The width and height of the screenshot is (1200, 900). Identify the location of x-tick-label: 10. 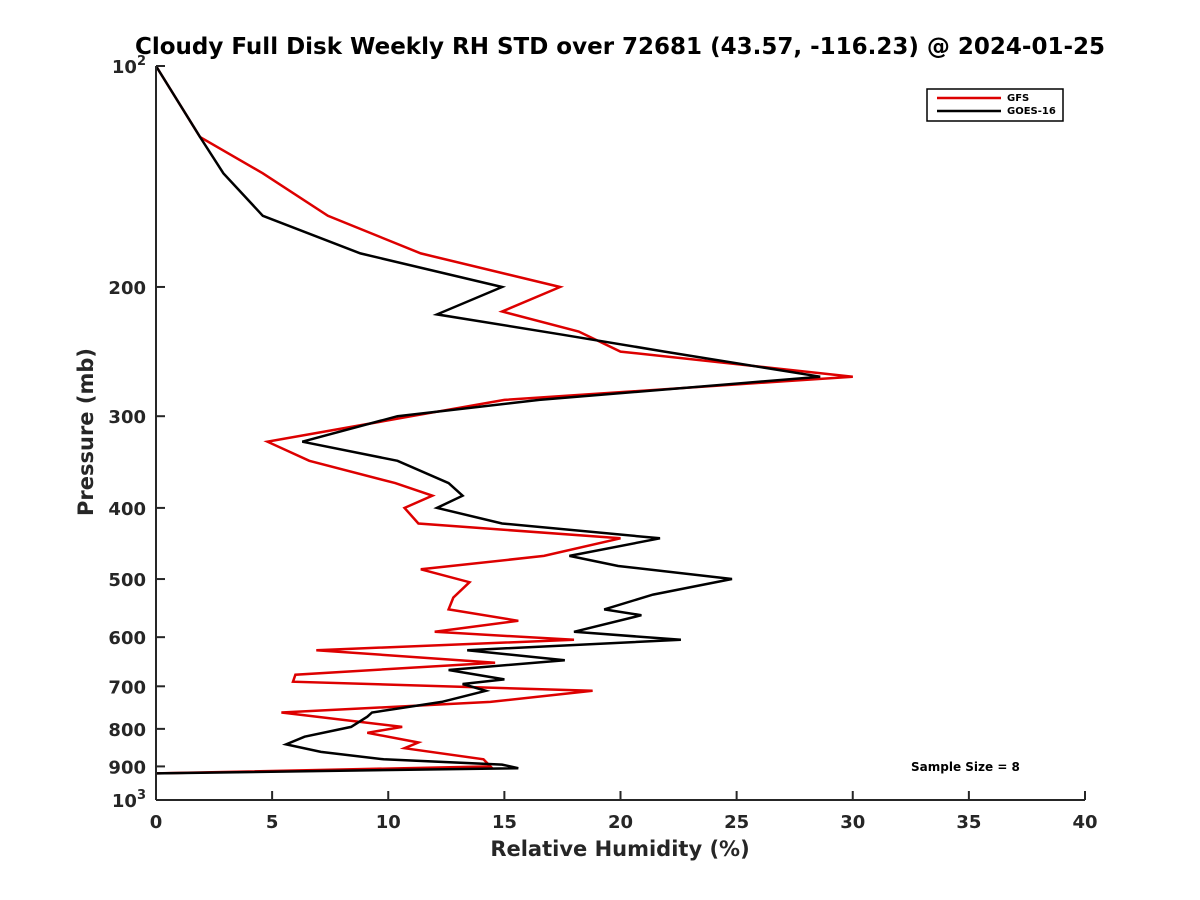
(388, 822).